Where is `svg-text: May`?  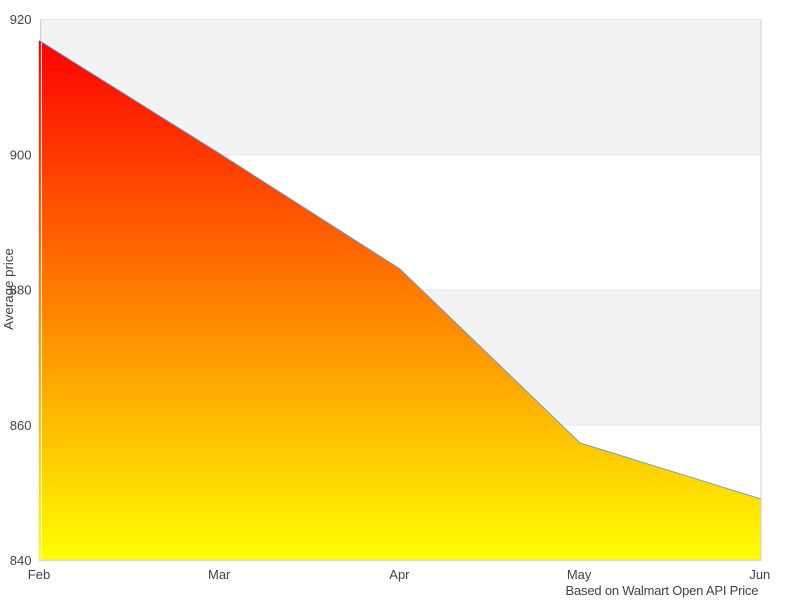 svg-text: May is located at coordinates (579, 574).